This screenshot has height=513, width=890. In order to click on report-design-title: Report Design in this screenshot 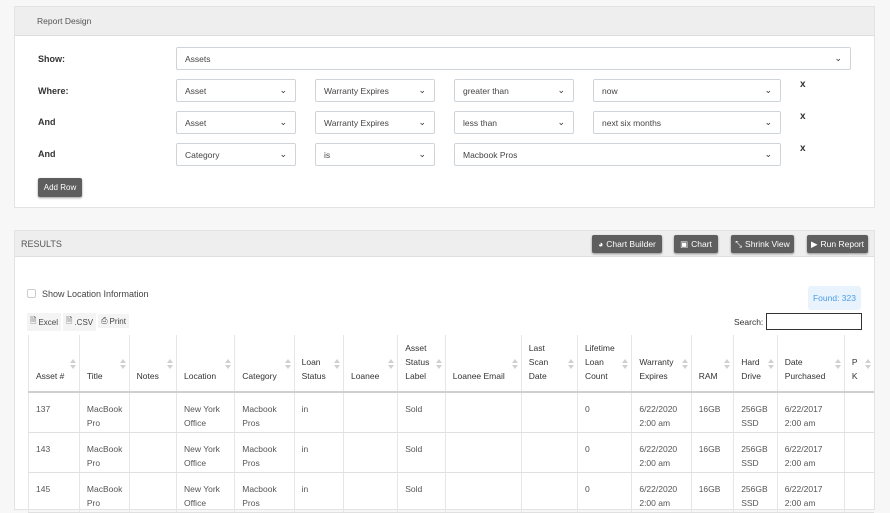, I will do `click(64, 21)`.